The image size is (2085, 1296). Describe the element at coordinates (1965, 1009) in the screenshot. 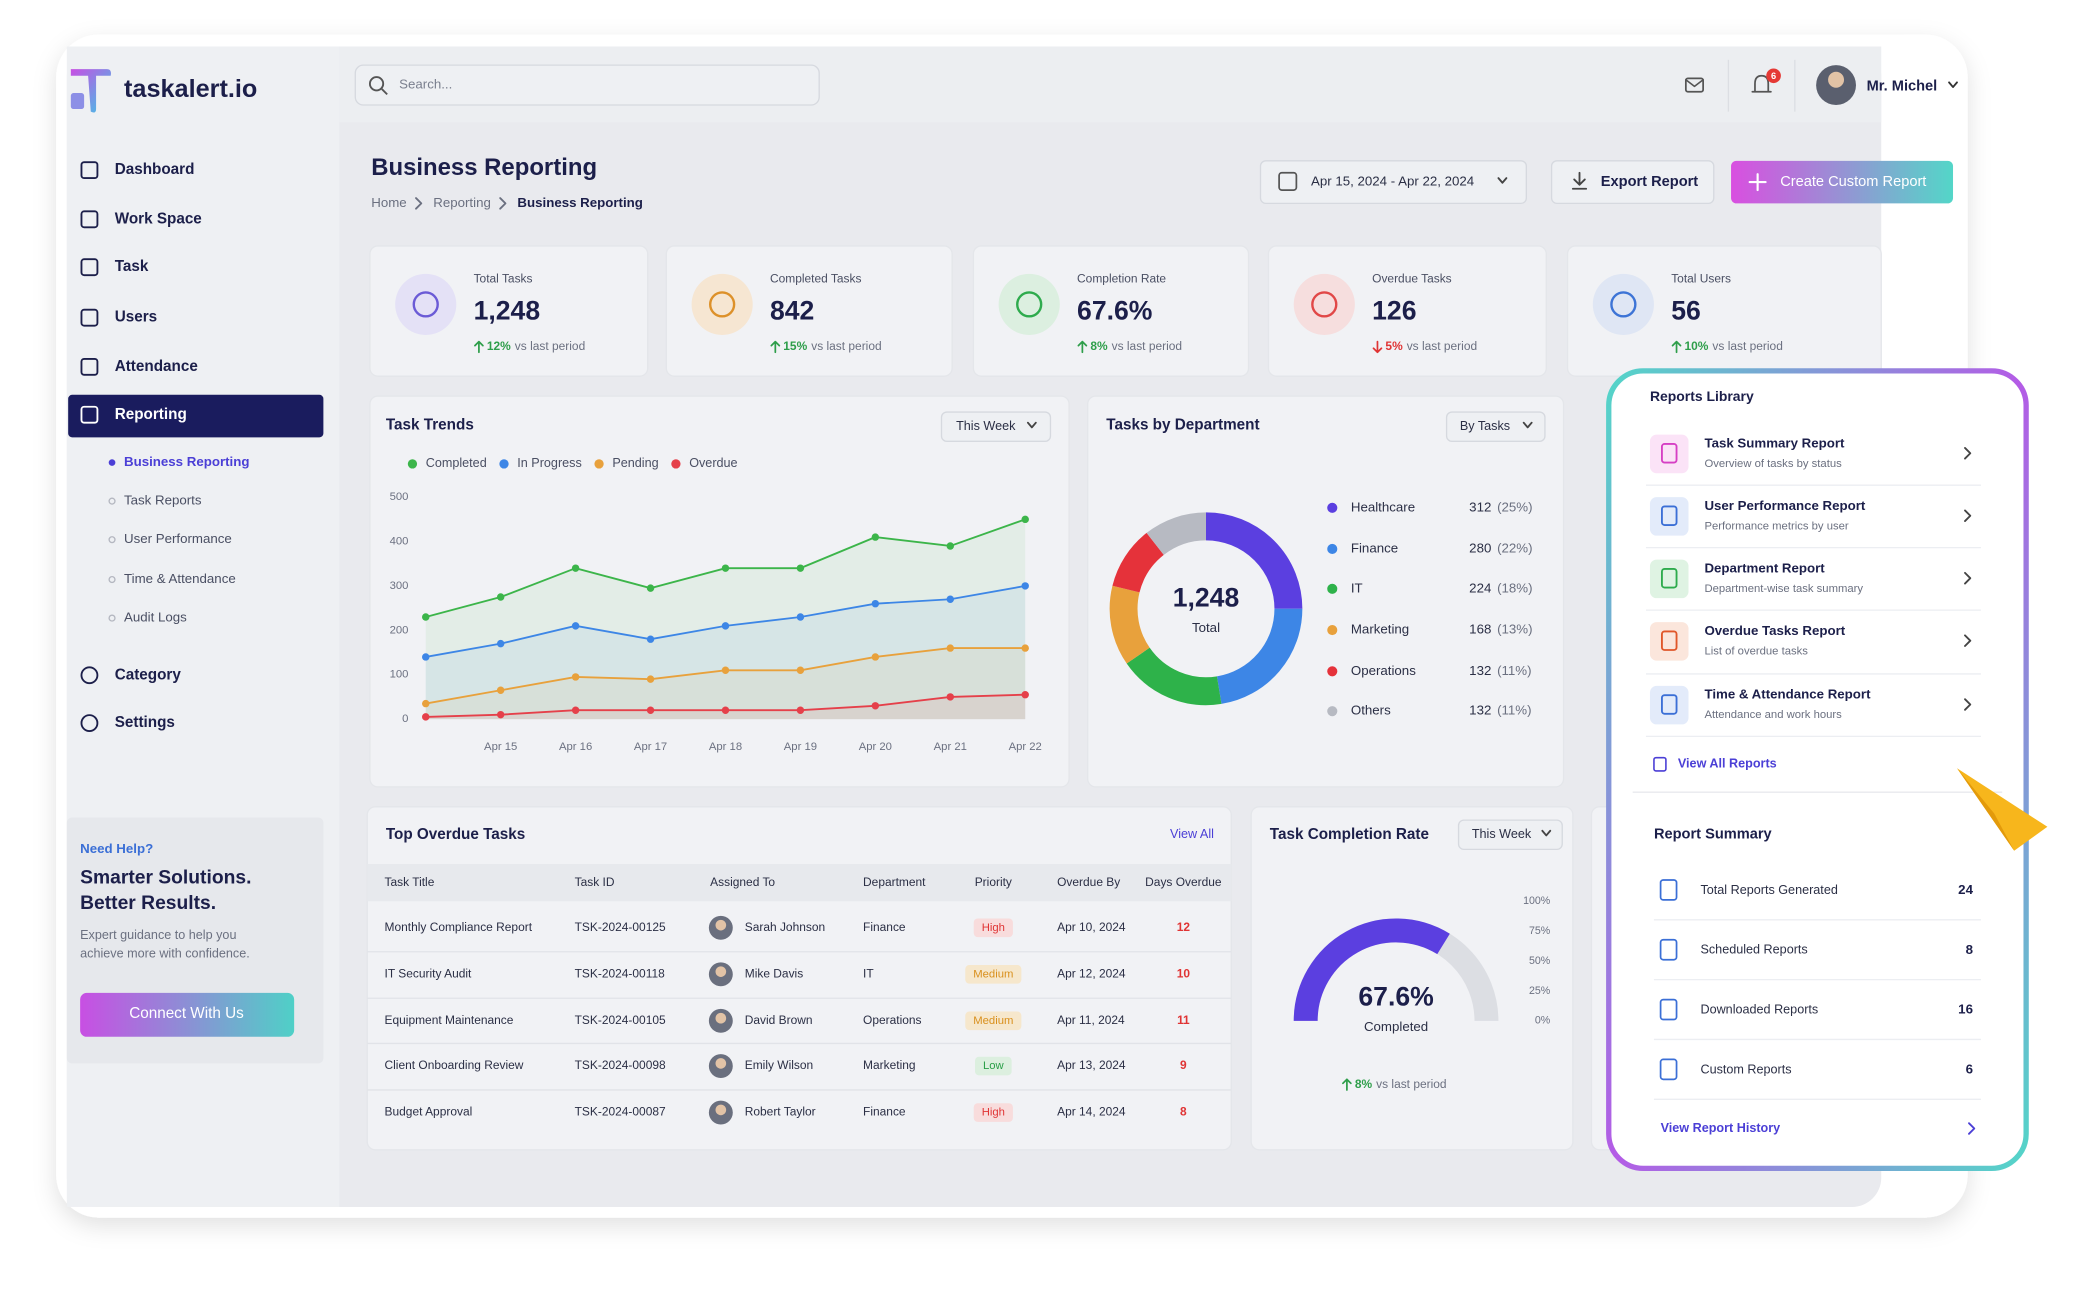

I see `summary-count: 16` at that location.